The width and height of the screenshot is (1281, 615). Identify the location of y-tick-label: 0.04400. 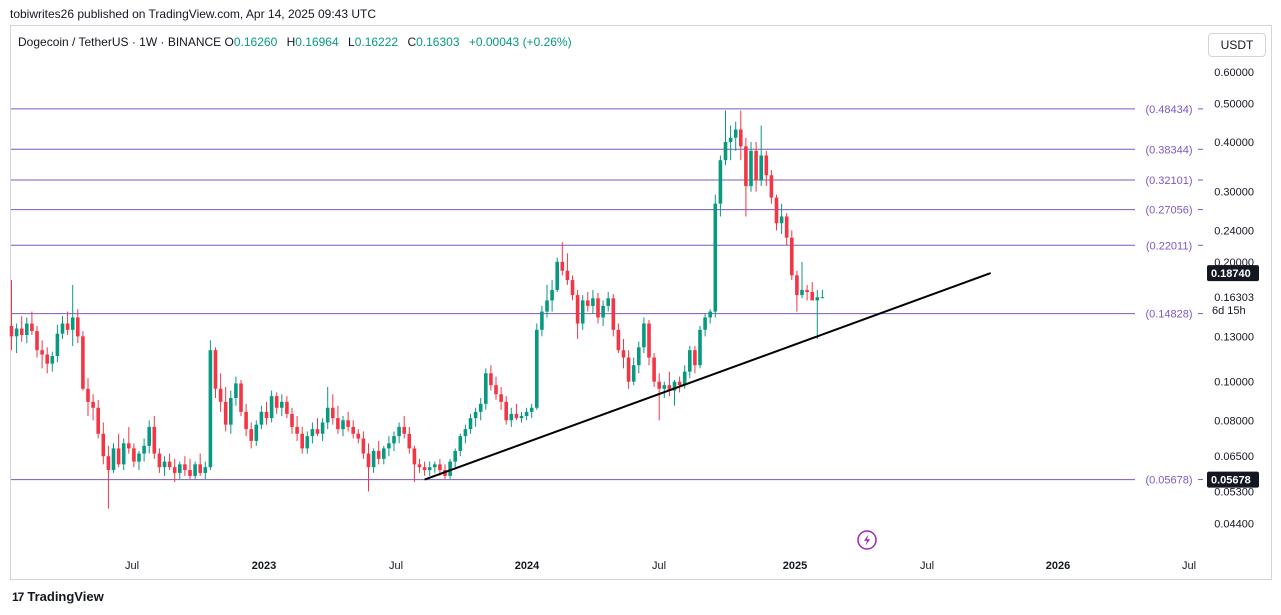
(1234, 525).